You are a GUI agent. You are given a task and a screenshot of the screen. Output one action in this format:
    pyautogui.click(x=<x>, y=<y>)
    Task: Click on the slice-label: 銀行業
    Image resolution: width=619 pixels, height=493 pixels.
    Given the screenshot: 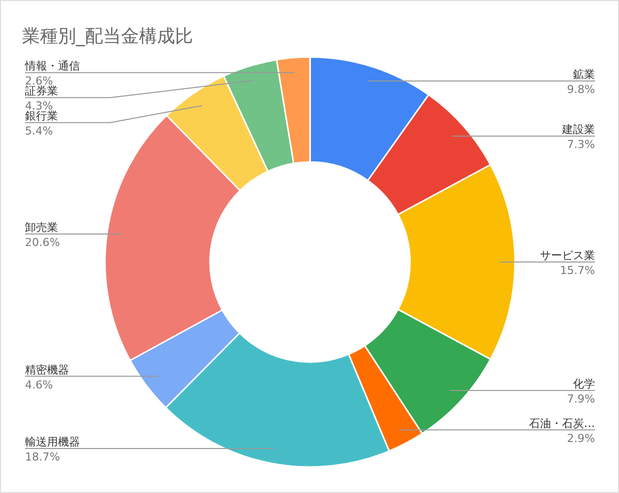 What is the action you would take?
    pyautogui.click(x=41, y=116)
    